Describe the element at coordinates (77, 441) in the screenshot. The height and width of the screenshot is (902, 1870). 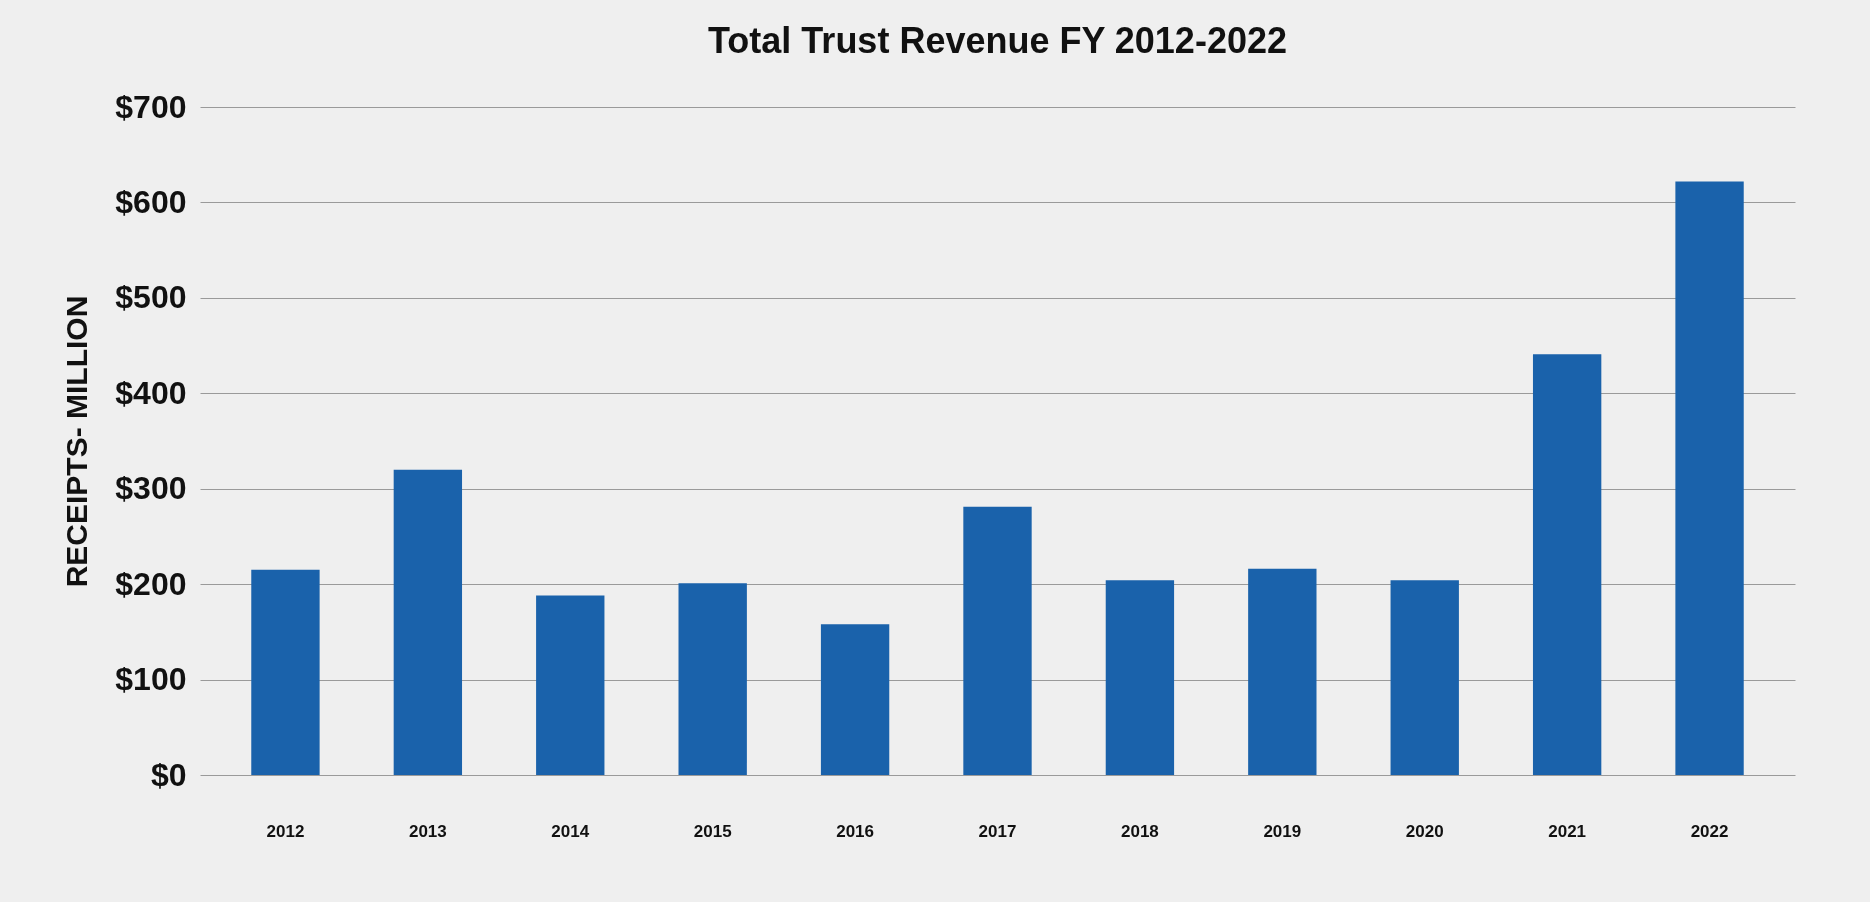
I see `y-axis-title: RECEIPTS- MILLION` at that location.